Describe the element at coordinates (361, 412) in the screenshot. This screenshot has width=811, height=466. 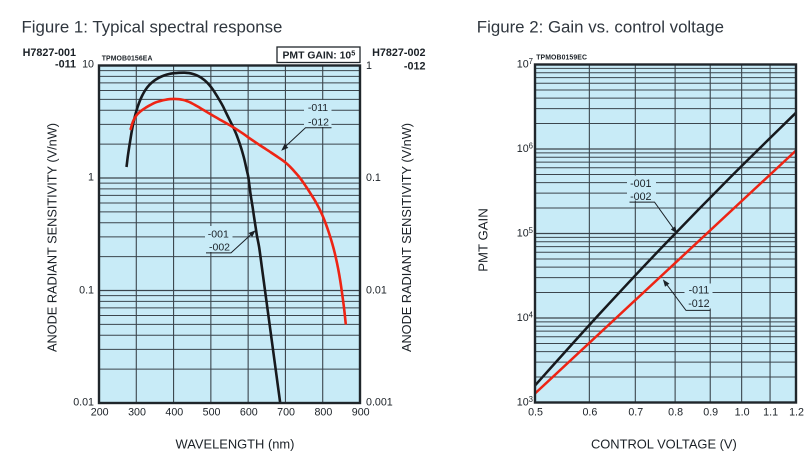
I see `svg-text: 900` at that location.